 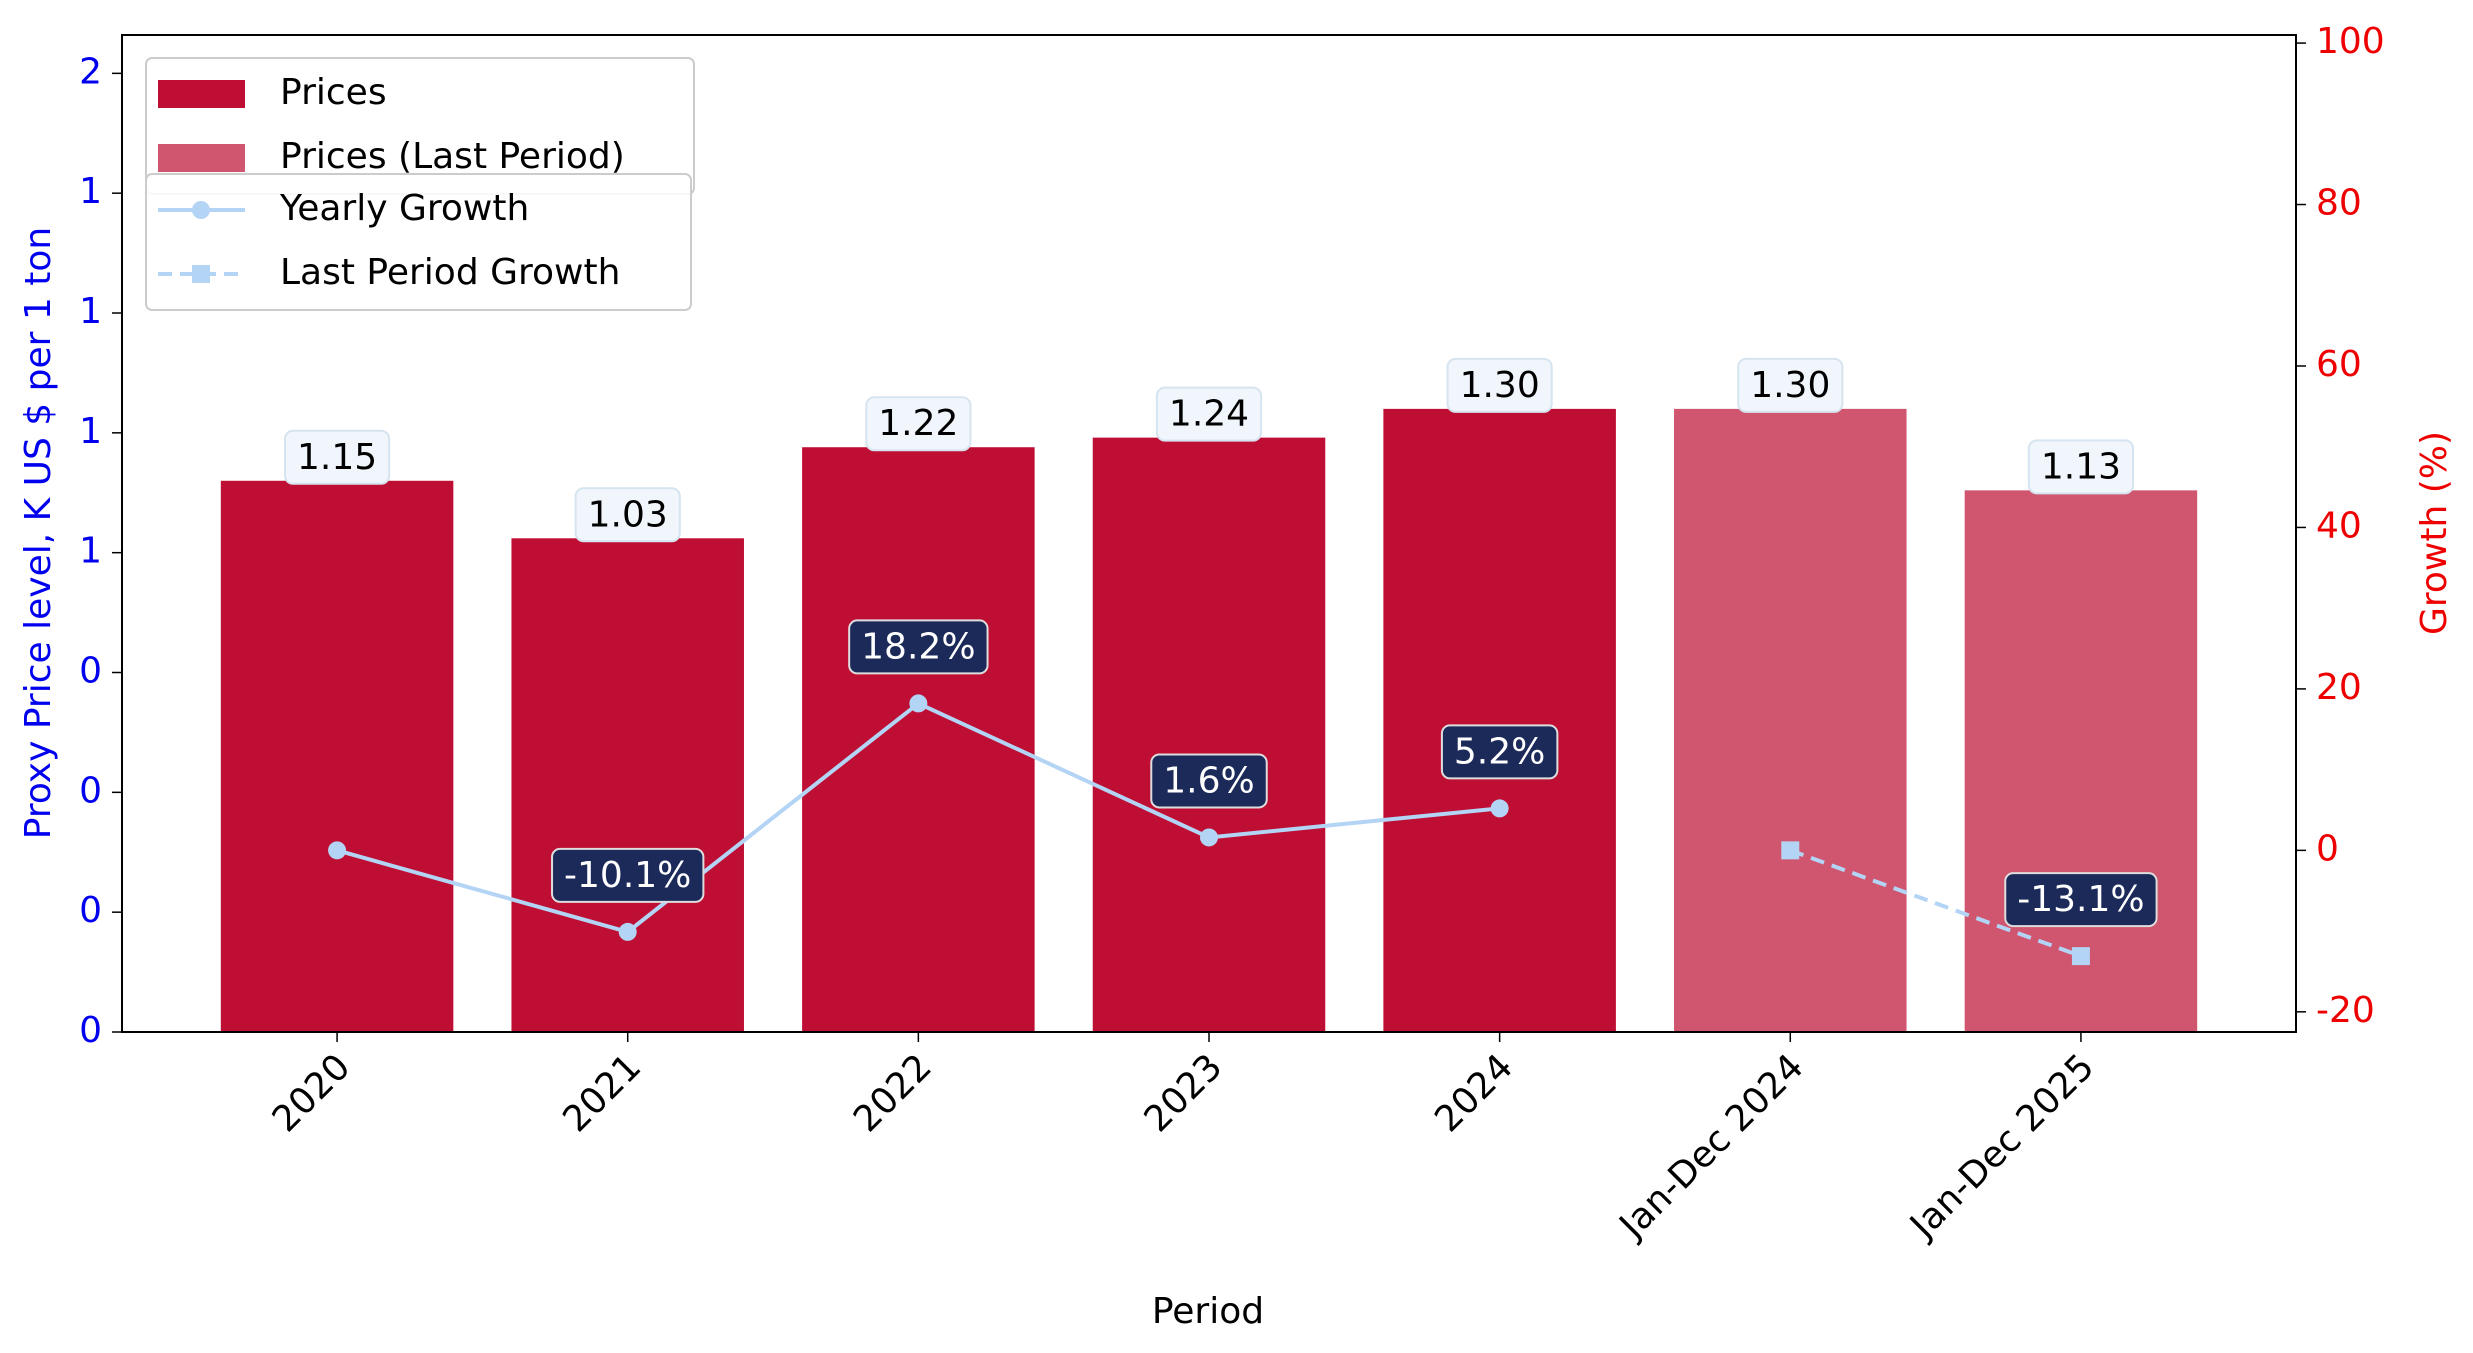 What do you see at coordinates (452, 156) in the screenshot?
I see `legend-label: Prices (Last Period)` at bounding box center [452, 156].